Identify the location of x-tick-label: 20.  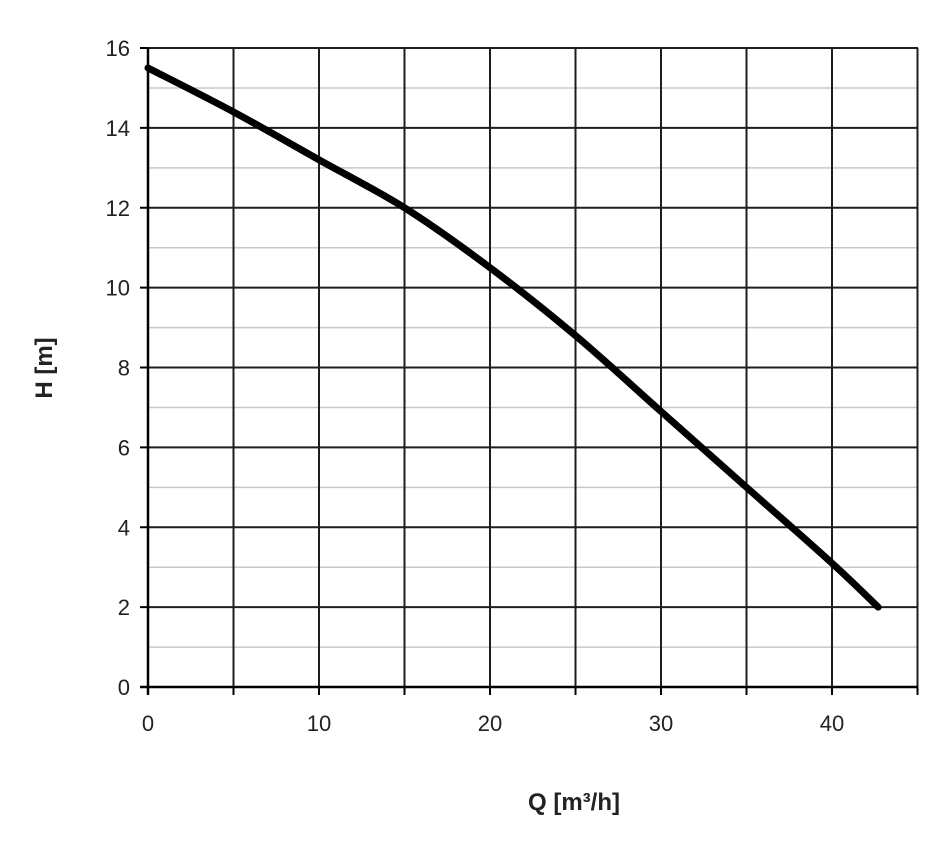
(490, 723).